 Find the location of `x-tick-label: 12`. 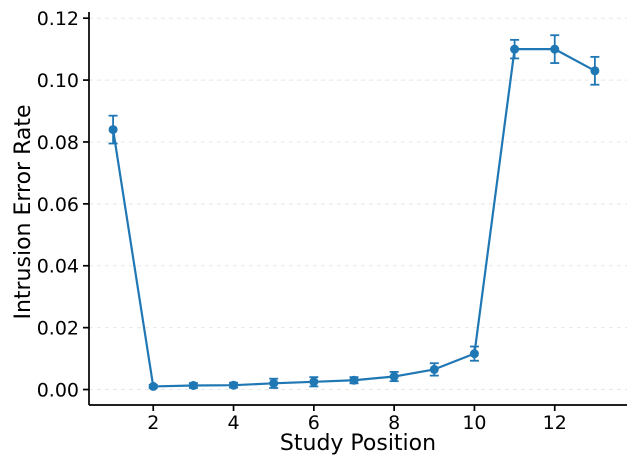

x-tick-label: 12 is located at coordinates (555, 423).